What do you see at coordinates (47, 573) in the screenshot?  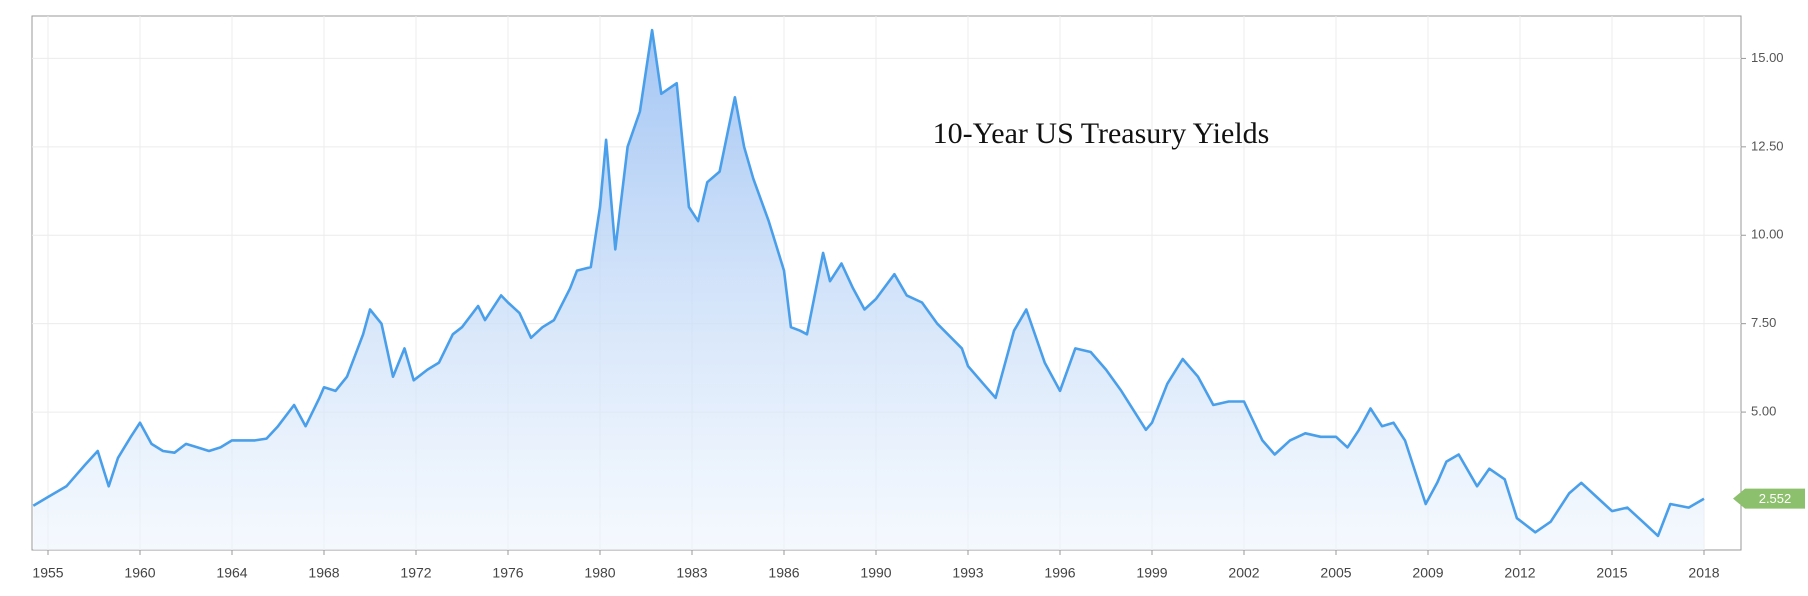 I see `x-tick-label: 1955` at bounding box center [47, 573].